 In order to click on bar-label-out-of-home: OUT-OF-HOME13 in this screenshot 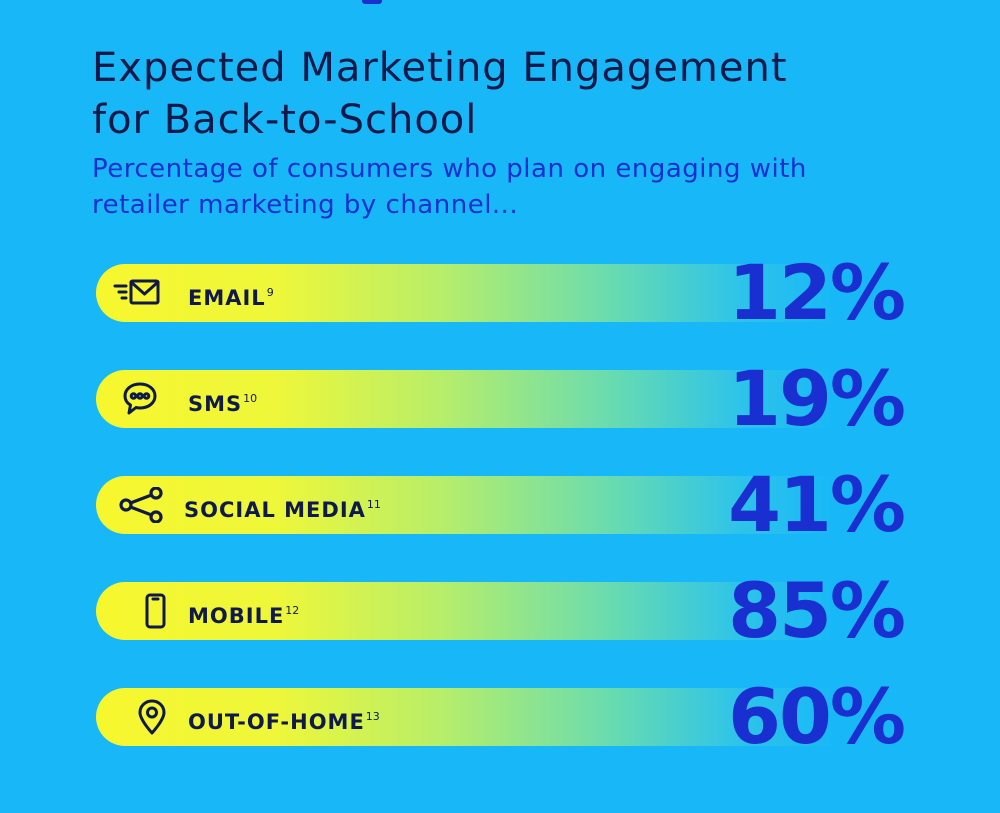, I will do `click(284, 722)`.